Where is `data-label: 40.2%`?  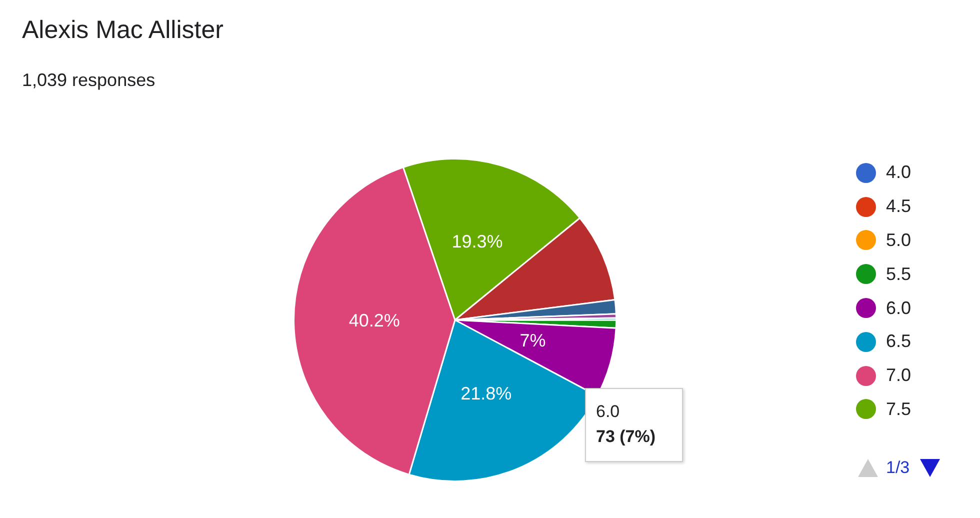
data-label: 40.2% is located at coordinates (374, 320).